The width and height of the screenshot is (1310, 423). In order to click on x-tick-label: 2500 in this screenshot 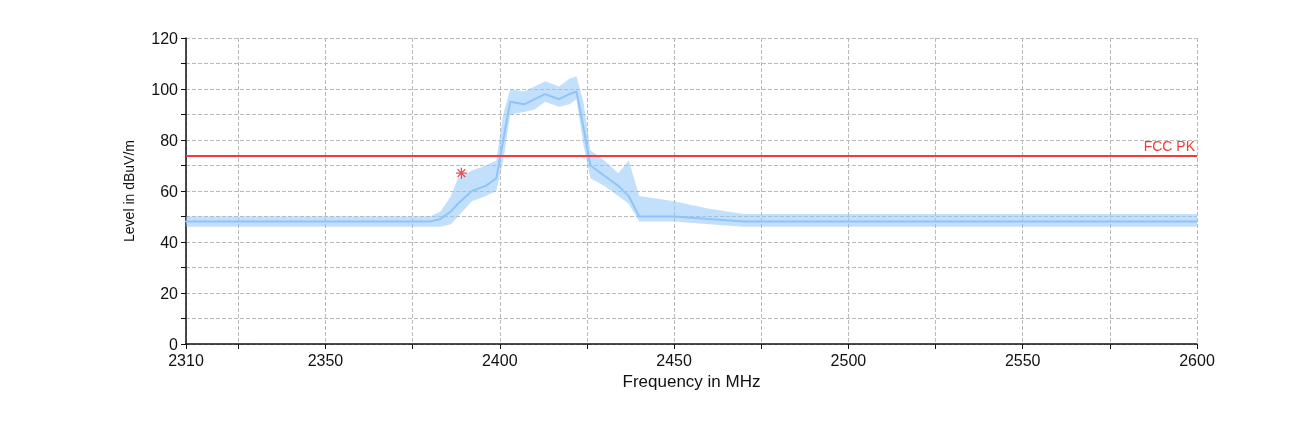, I will do `click(848, 360)`.